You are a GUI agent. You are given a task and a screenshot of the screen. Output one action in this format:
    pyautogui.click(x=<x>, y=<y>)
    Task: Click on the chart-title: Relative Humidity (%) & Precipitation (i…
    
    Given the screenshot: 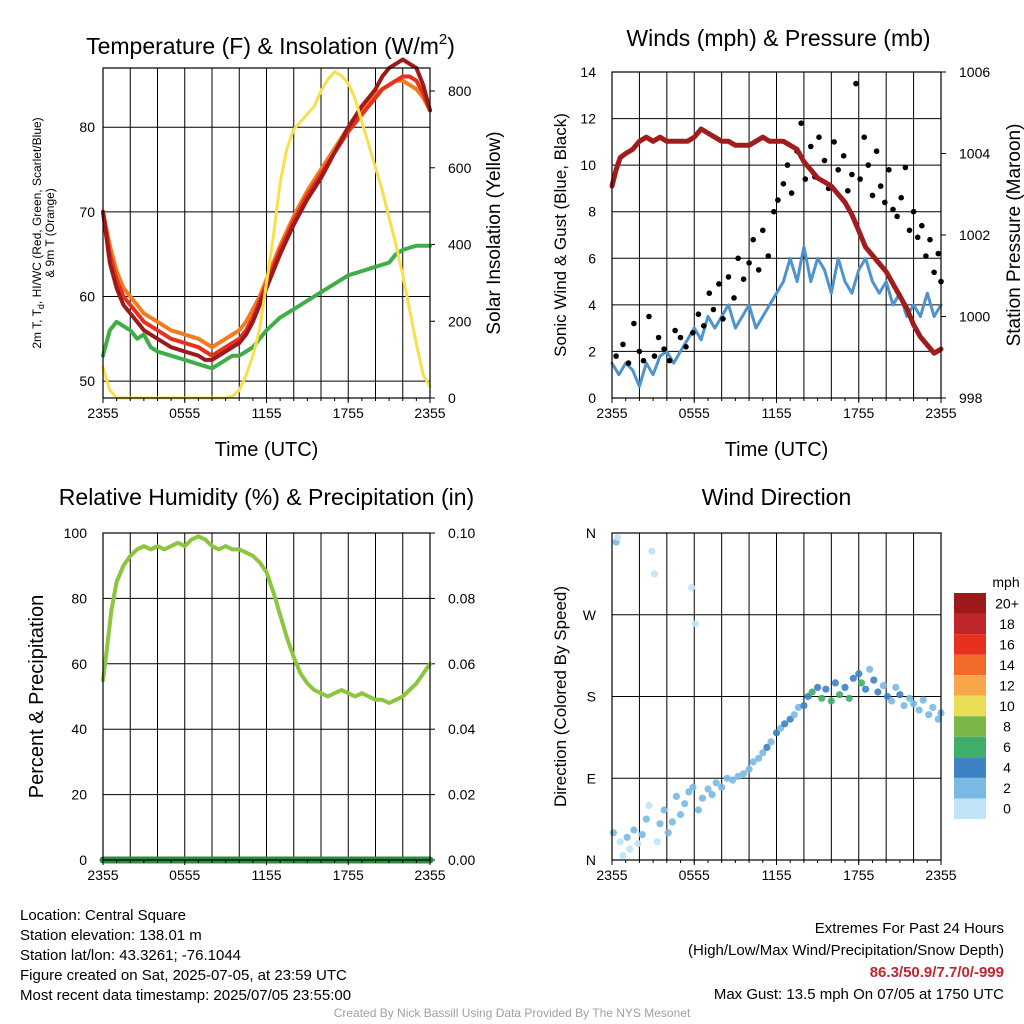 What is the action you would take?
    pyautogui.click(x=266, y=497)
    